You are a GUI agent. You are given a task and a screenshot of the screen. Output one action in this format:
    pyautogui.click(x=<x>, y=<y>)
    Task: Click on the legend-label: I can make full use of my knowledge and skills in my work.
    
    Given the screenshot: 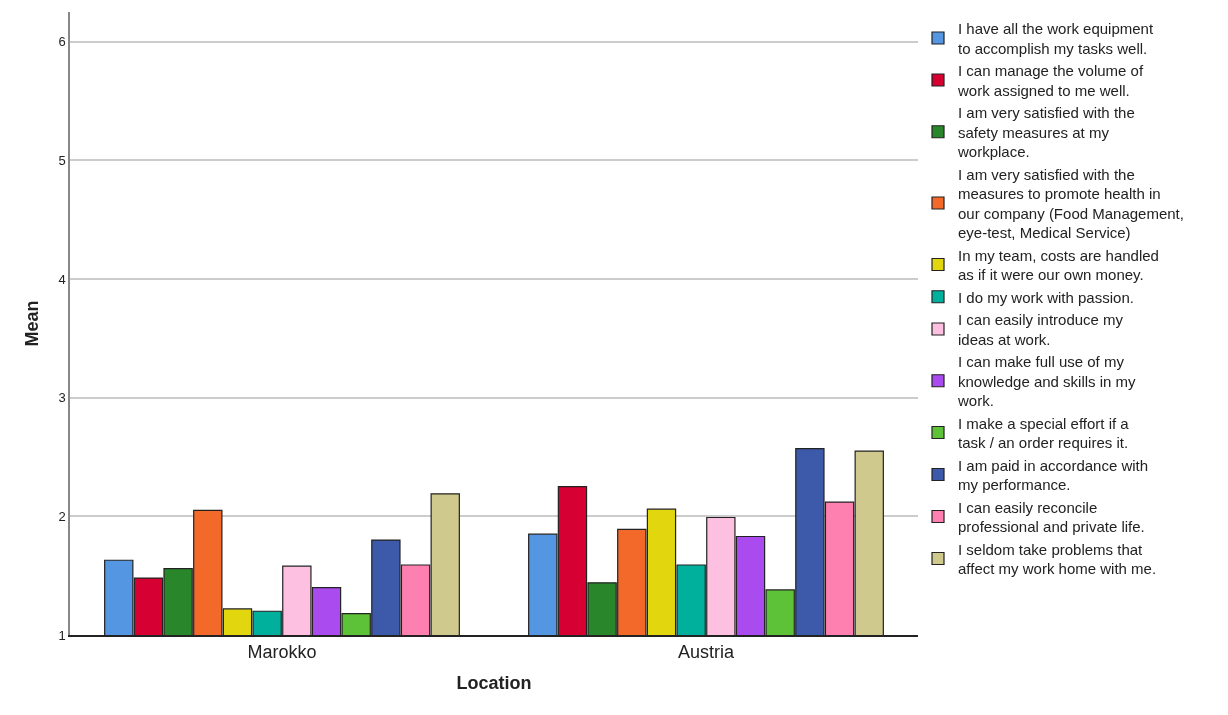 What is the action you would take?
    pyautogui.click(x=1047, y=381)
    